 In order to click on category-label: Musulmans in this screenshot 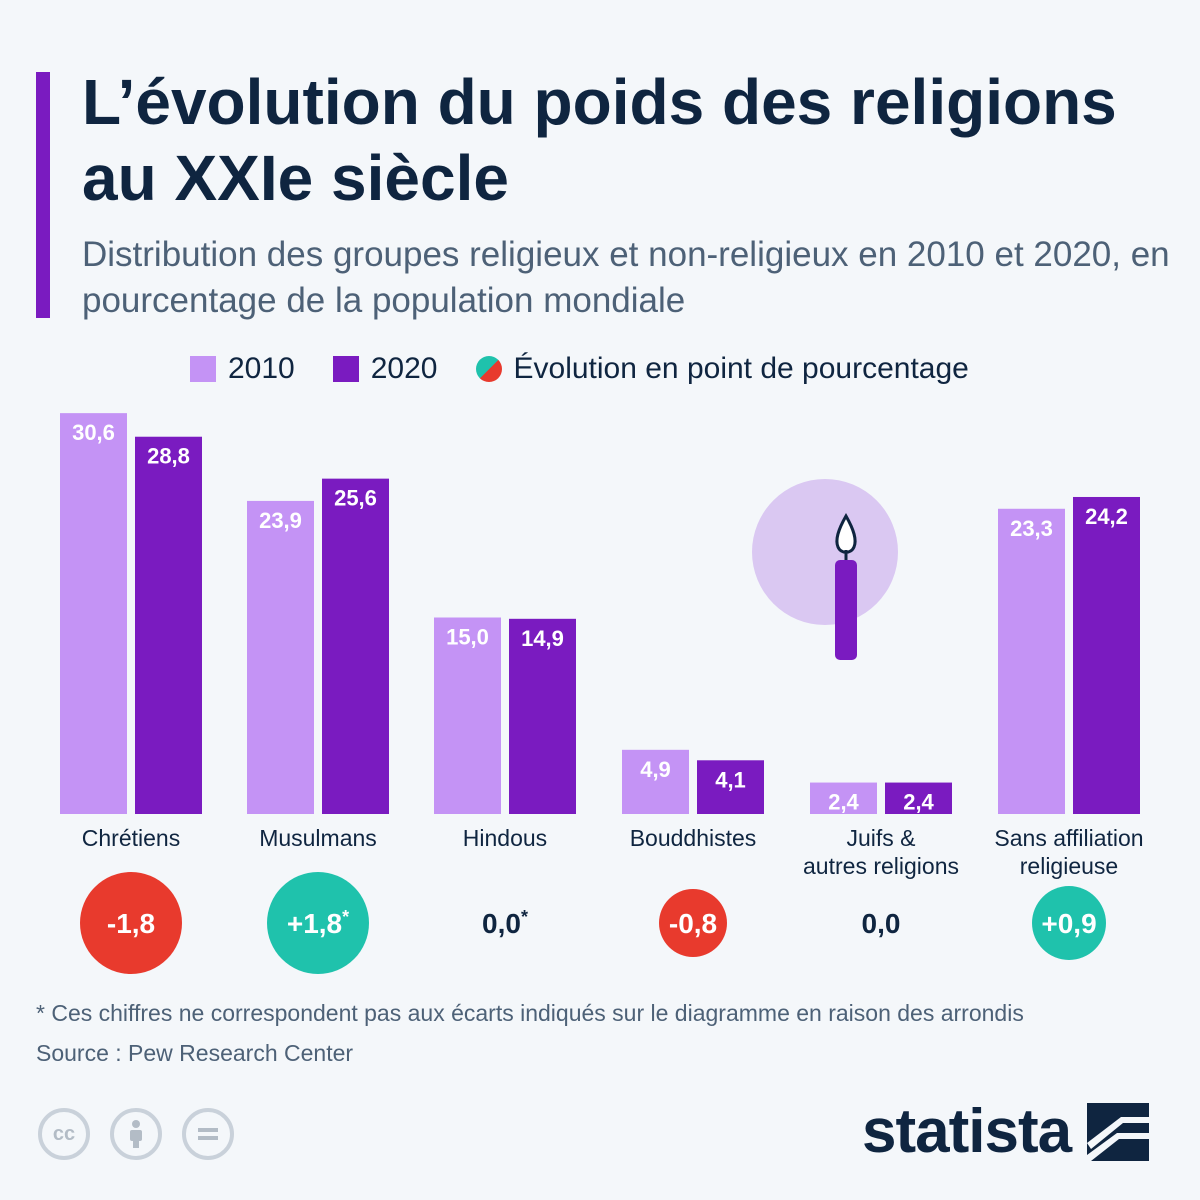, I will do `click(318, 838)`.